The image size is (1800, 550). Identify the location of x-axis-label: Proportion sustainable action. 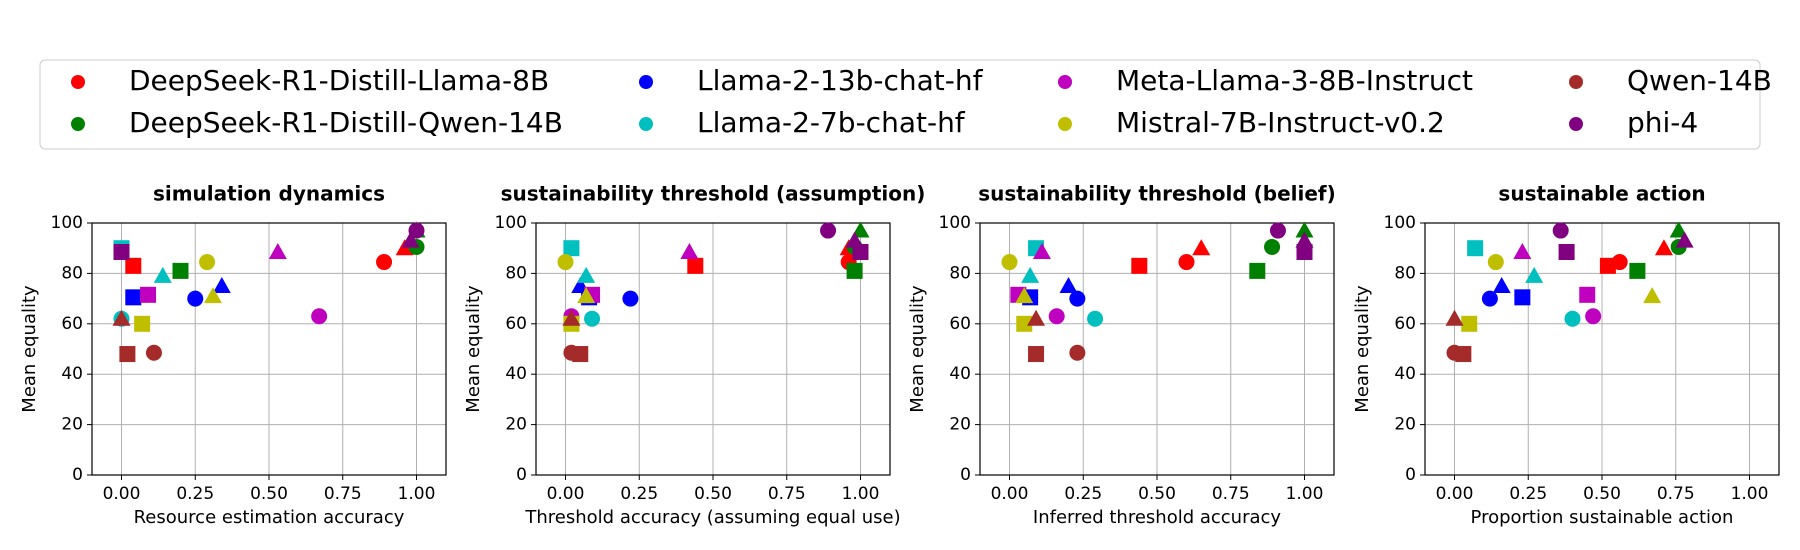
(1602, 517).